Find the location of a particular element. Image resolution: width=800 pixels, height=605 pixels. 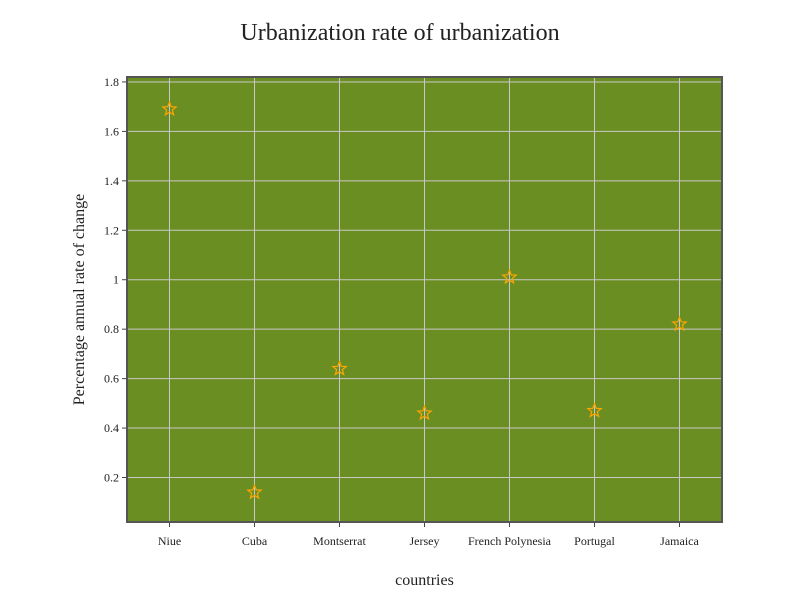

x-axis-label: countries is located at coordinates (424, 580).